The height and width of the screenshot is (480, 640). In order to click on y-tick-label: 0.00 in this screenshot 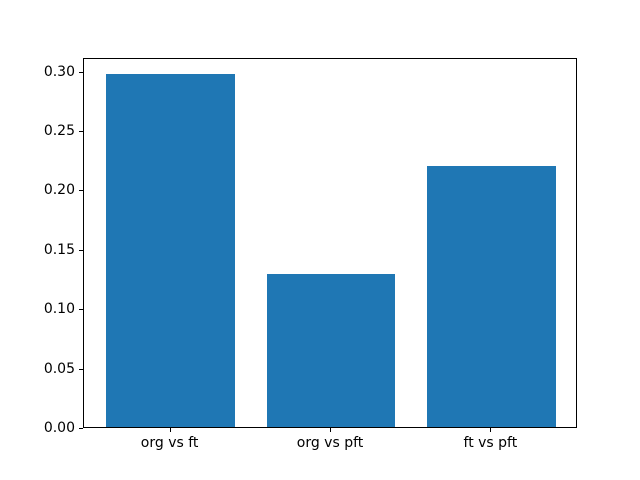, I will do `click(59, 428)`.